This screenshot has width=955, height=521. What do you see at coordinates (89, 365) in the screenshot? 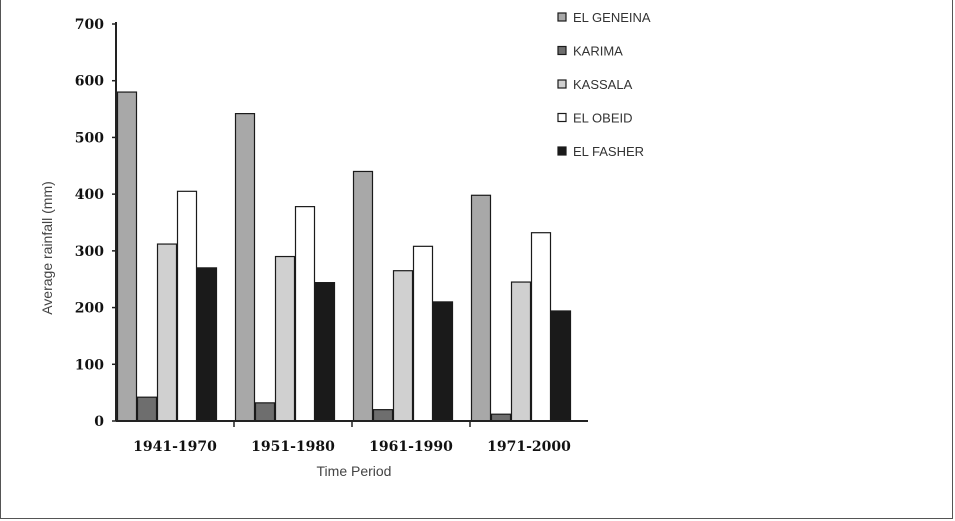
I see `y-tick-label: 100` at bounding box center [89, 365].